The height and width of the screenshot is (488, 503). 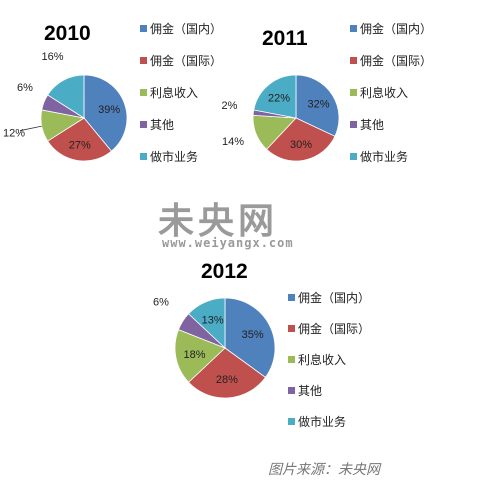 I want to click on pie-2011: 32% 30% 14% 2% 22%, so click(x=280, y=118).